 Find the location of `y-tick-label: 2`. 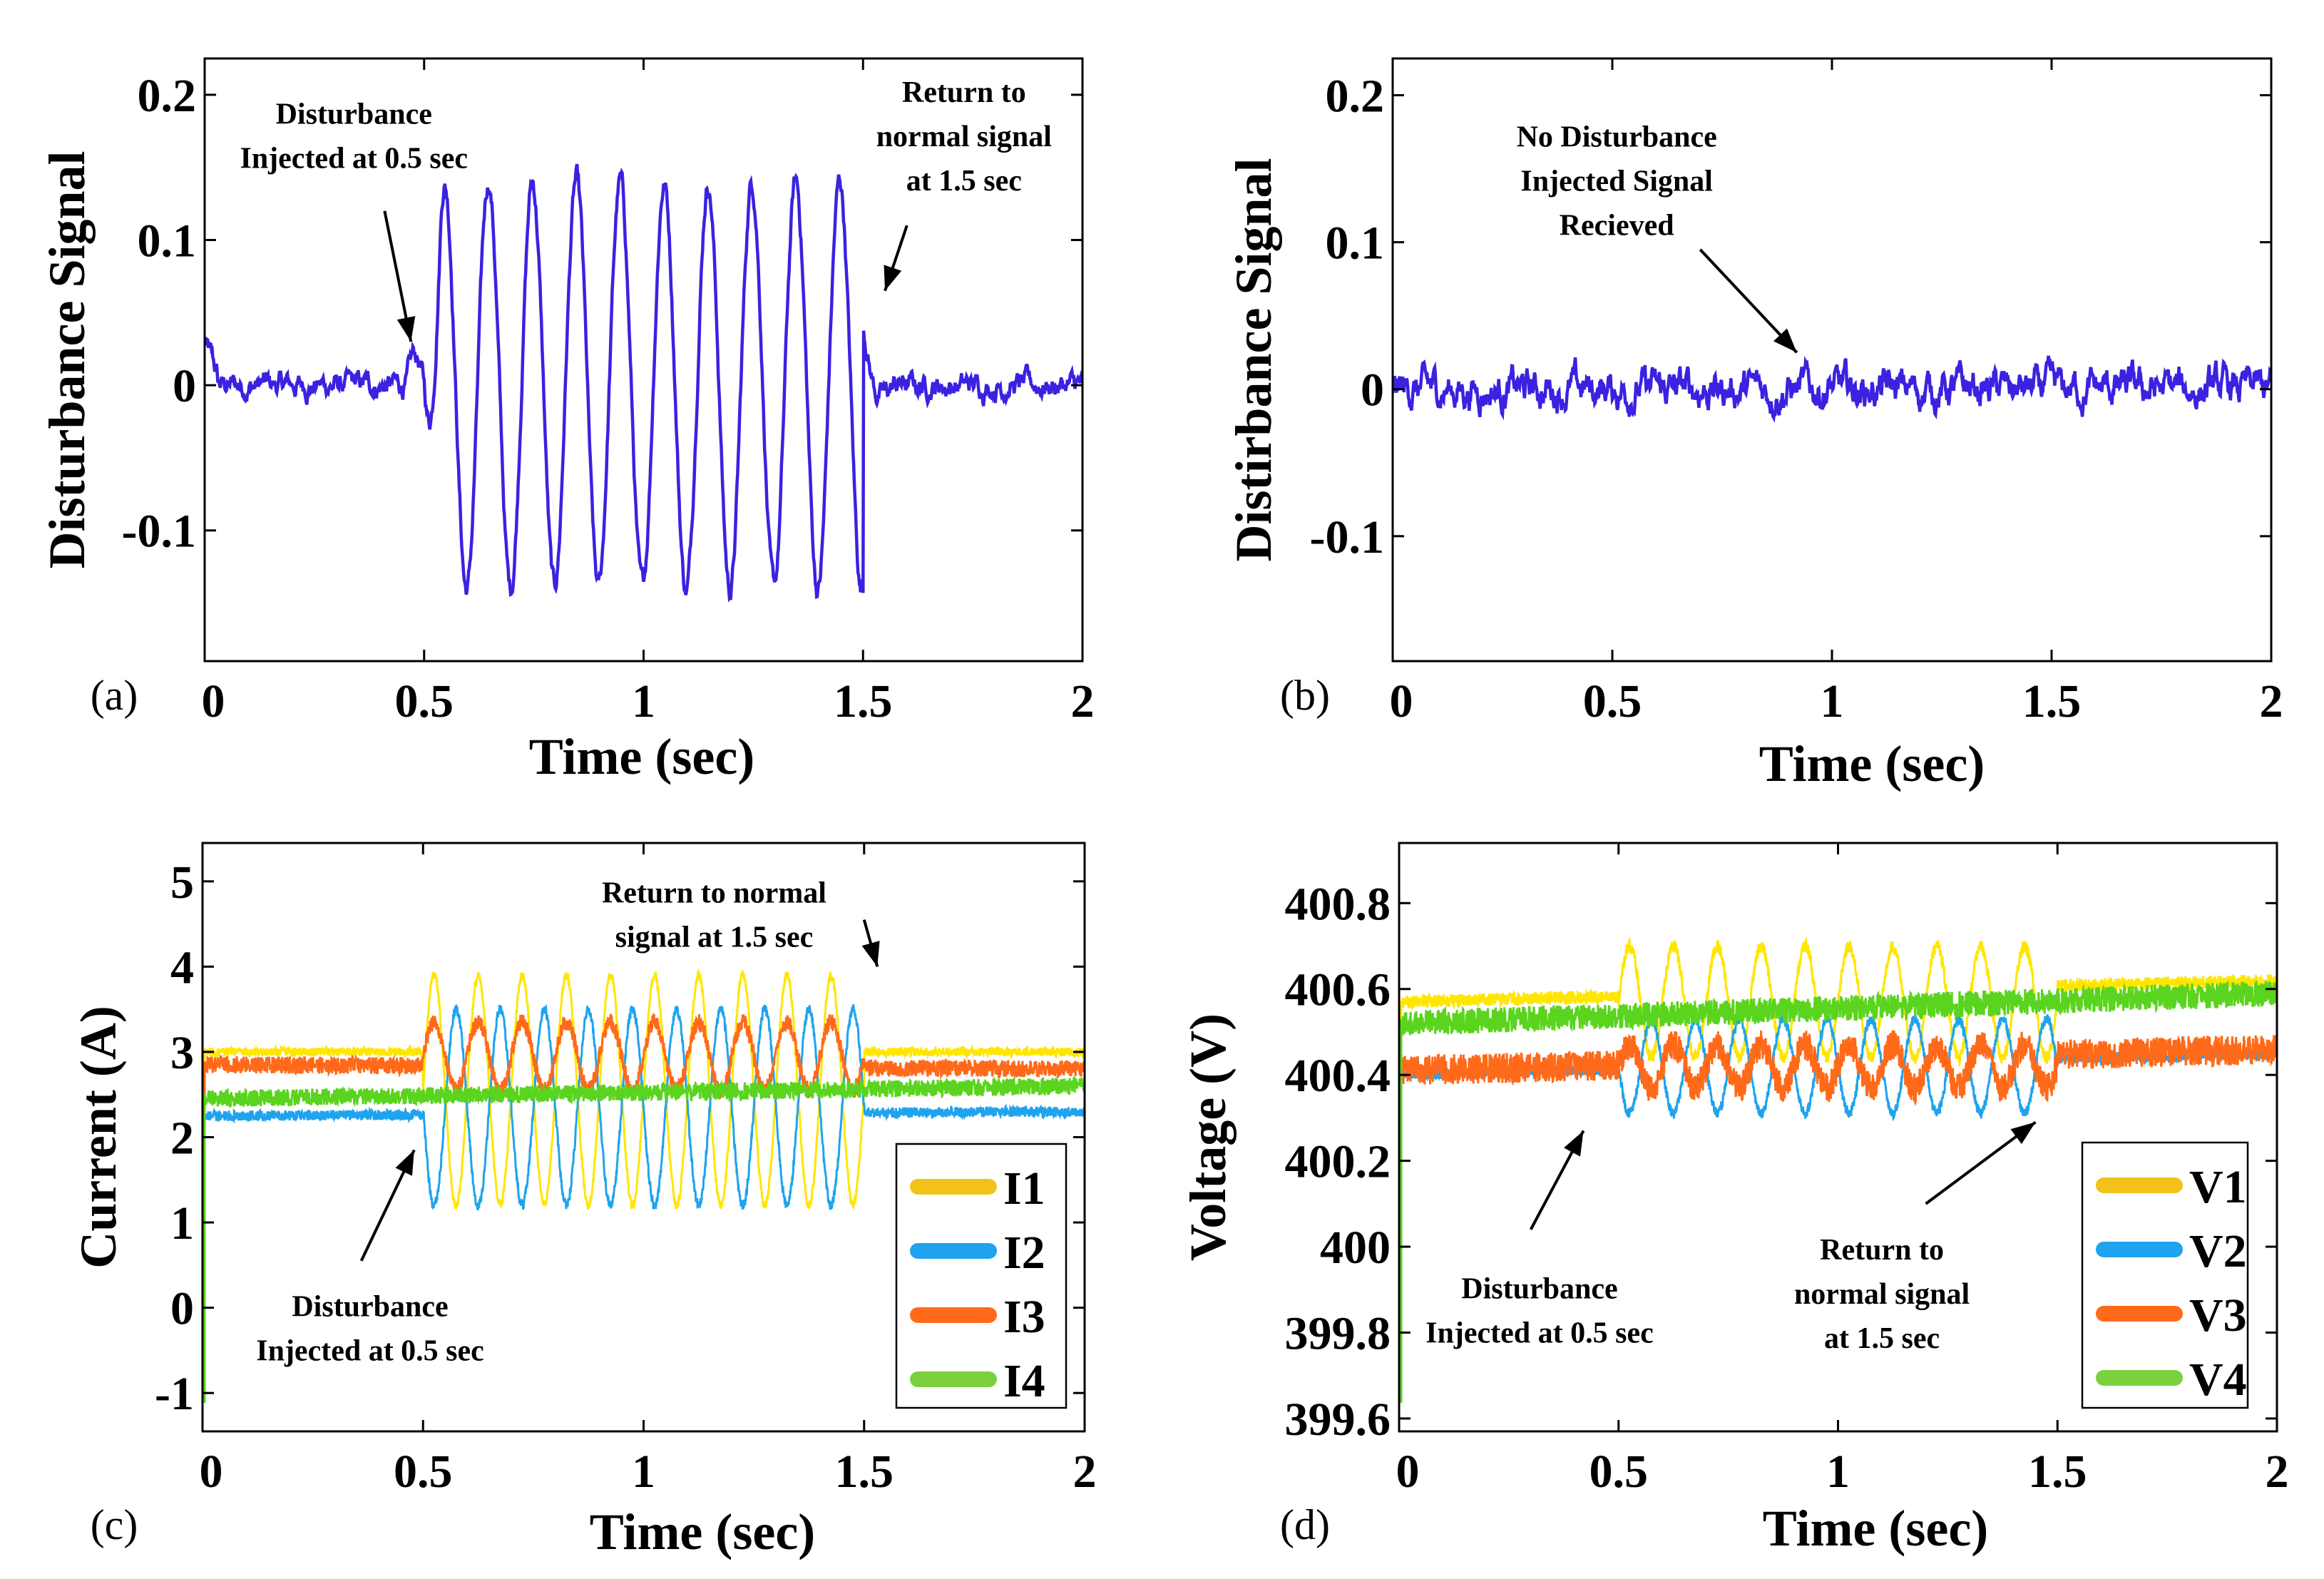

y-tick-label: 2 is located at coordinates (182, 1139).